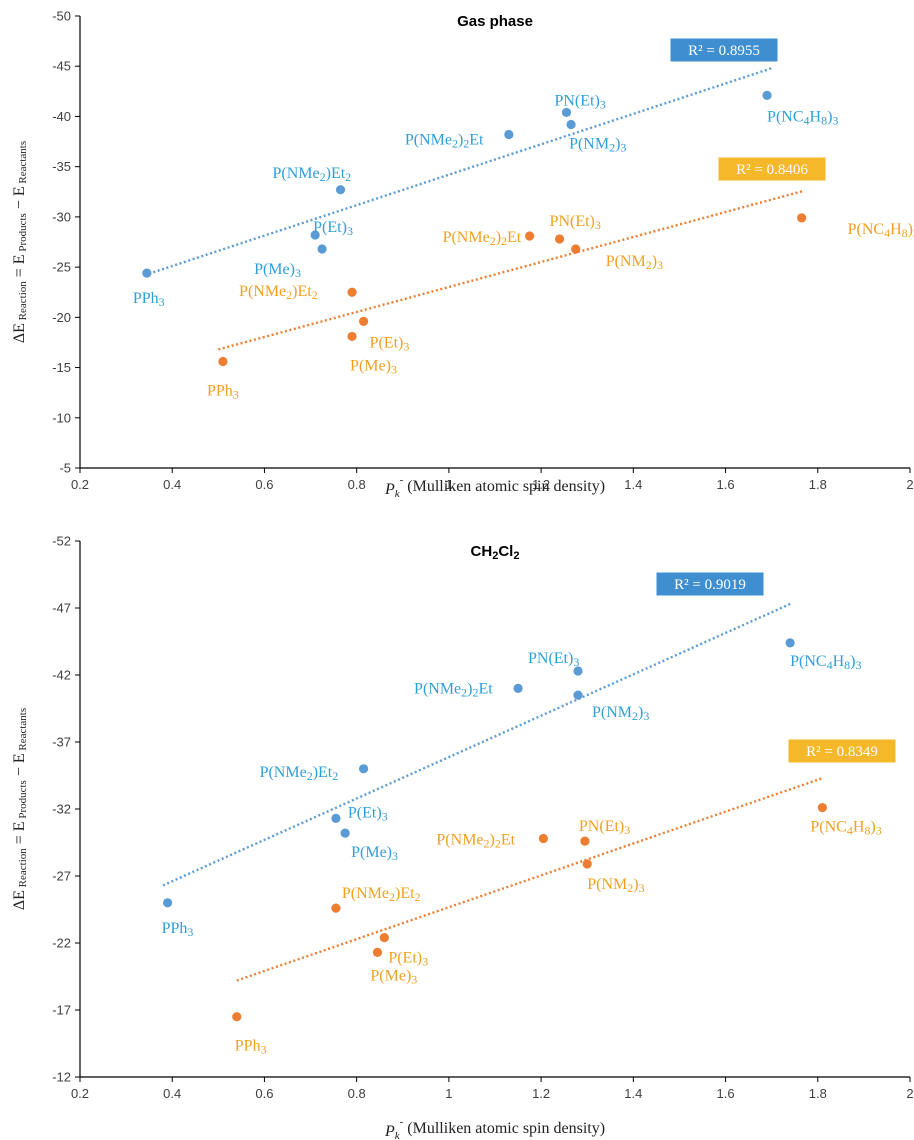  I want to click on y-tick-label: -45, so click(61, 66).